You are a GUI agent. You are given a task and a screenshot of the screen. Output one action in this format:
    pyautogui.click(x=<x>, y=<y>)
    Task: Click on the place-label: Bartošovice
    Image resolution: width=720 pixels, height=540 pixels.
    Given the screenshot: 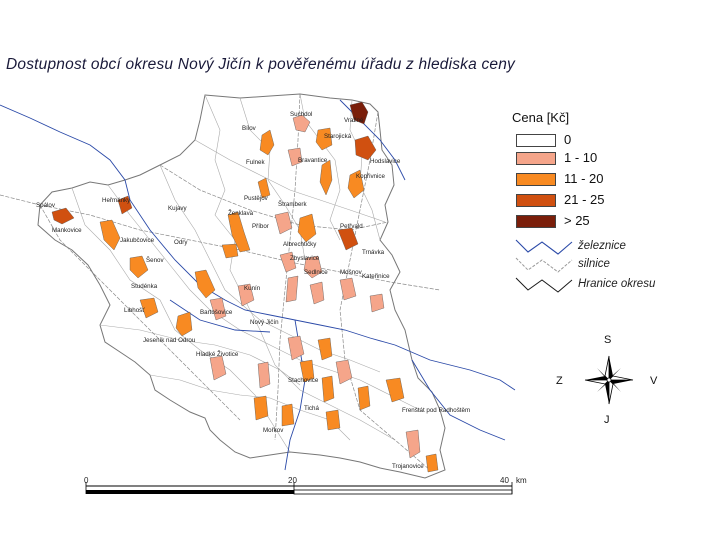 What is the action you would take?
    pyautogui.click(x=216, y=312)
    